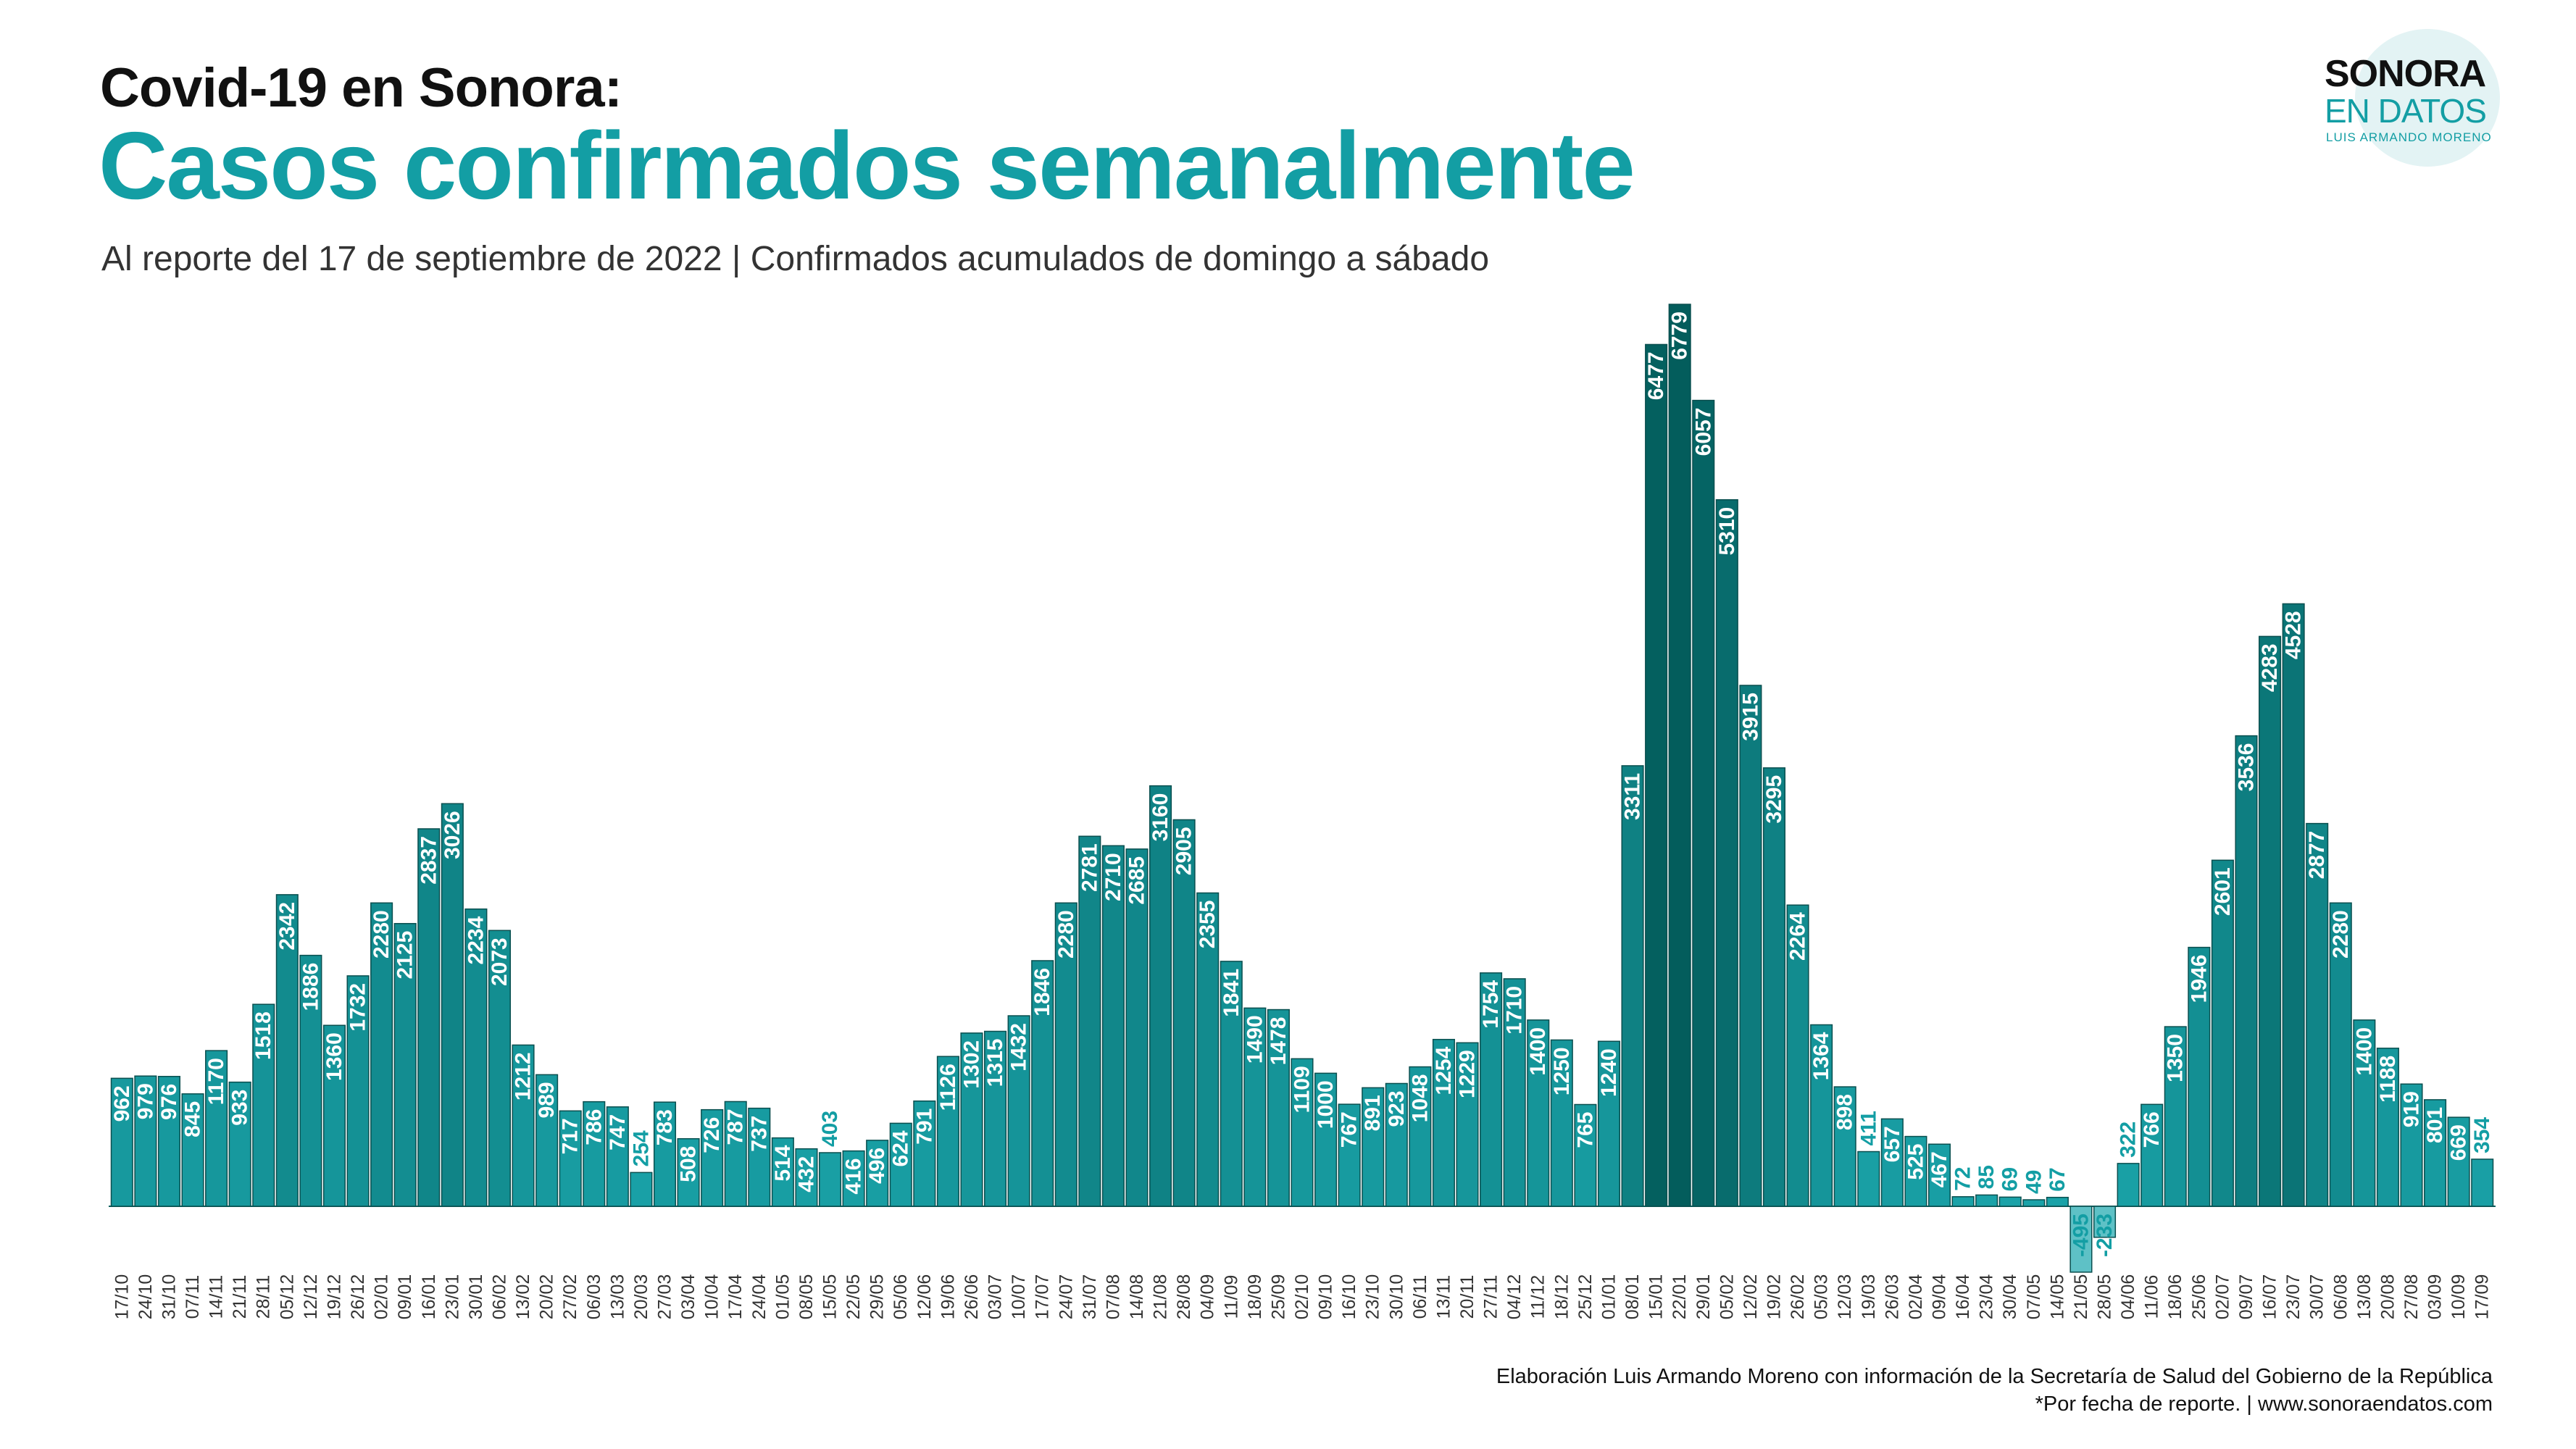 The width and height of the screenshot is (2576, 1449). Describe the element at coordinates (1255, 1297) in the screenshot. I see `x-tick-label: 18/09` at that location.